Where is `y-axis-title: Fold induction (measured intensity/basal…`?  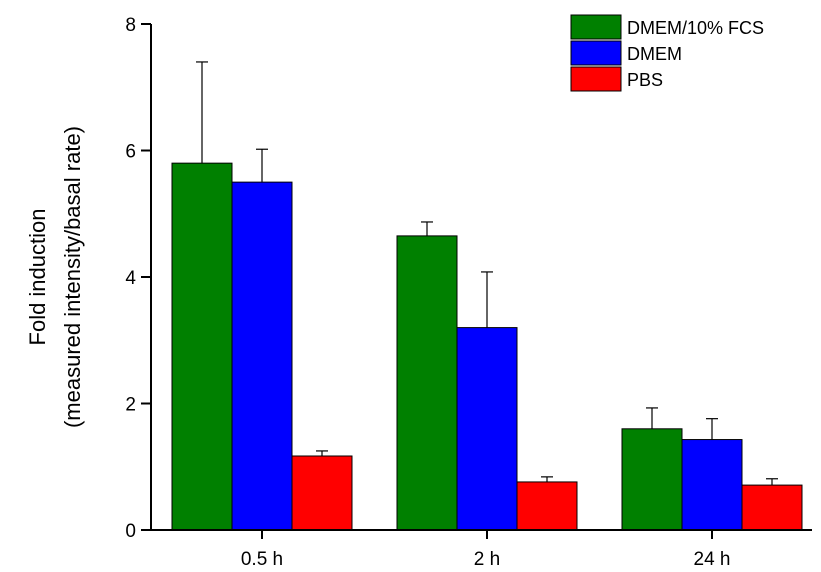
y-axis-title: Fold induction (measured intensity/basal… is located at coordinates (55, 277).